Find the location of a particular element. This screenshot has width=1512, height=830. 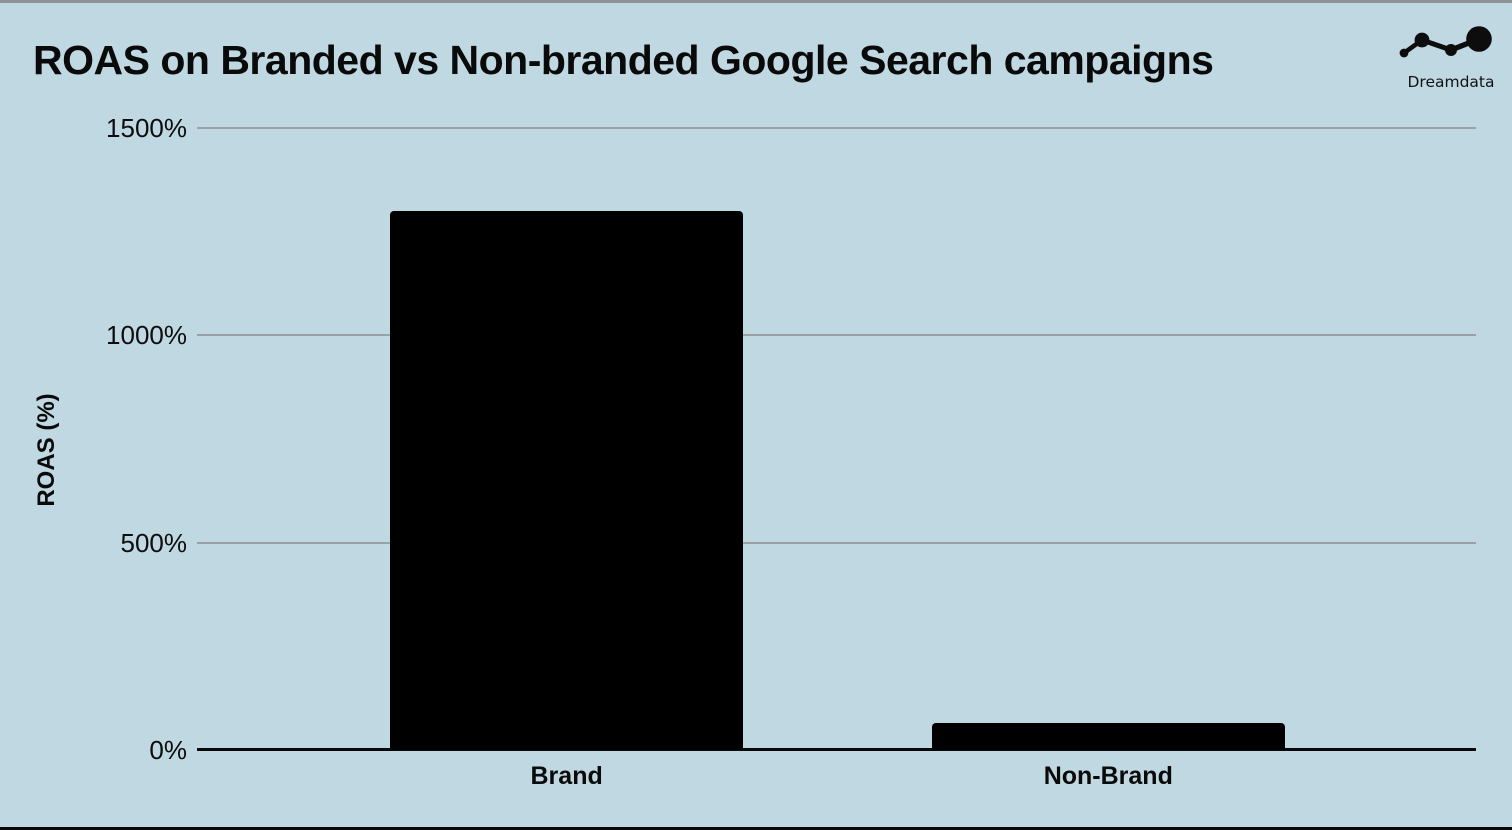

dreamdata-dots-icon is located at coordinates (1445, 42).